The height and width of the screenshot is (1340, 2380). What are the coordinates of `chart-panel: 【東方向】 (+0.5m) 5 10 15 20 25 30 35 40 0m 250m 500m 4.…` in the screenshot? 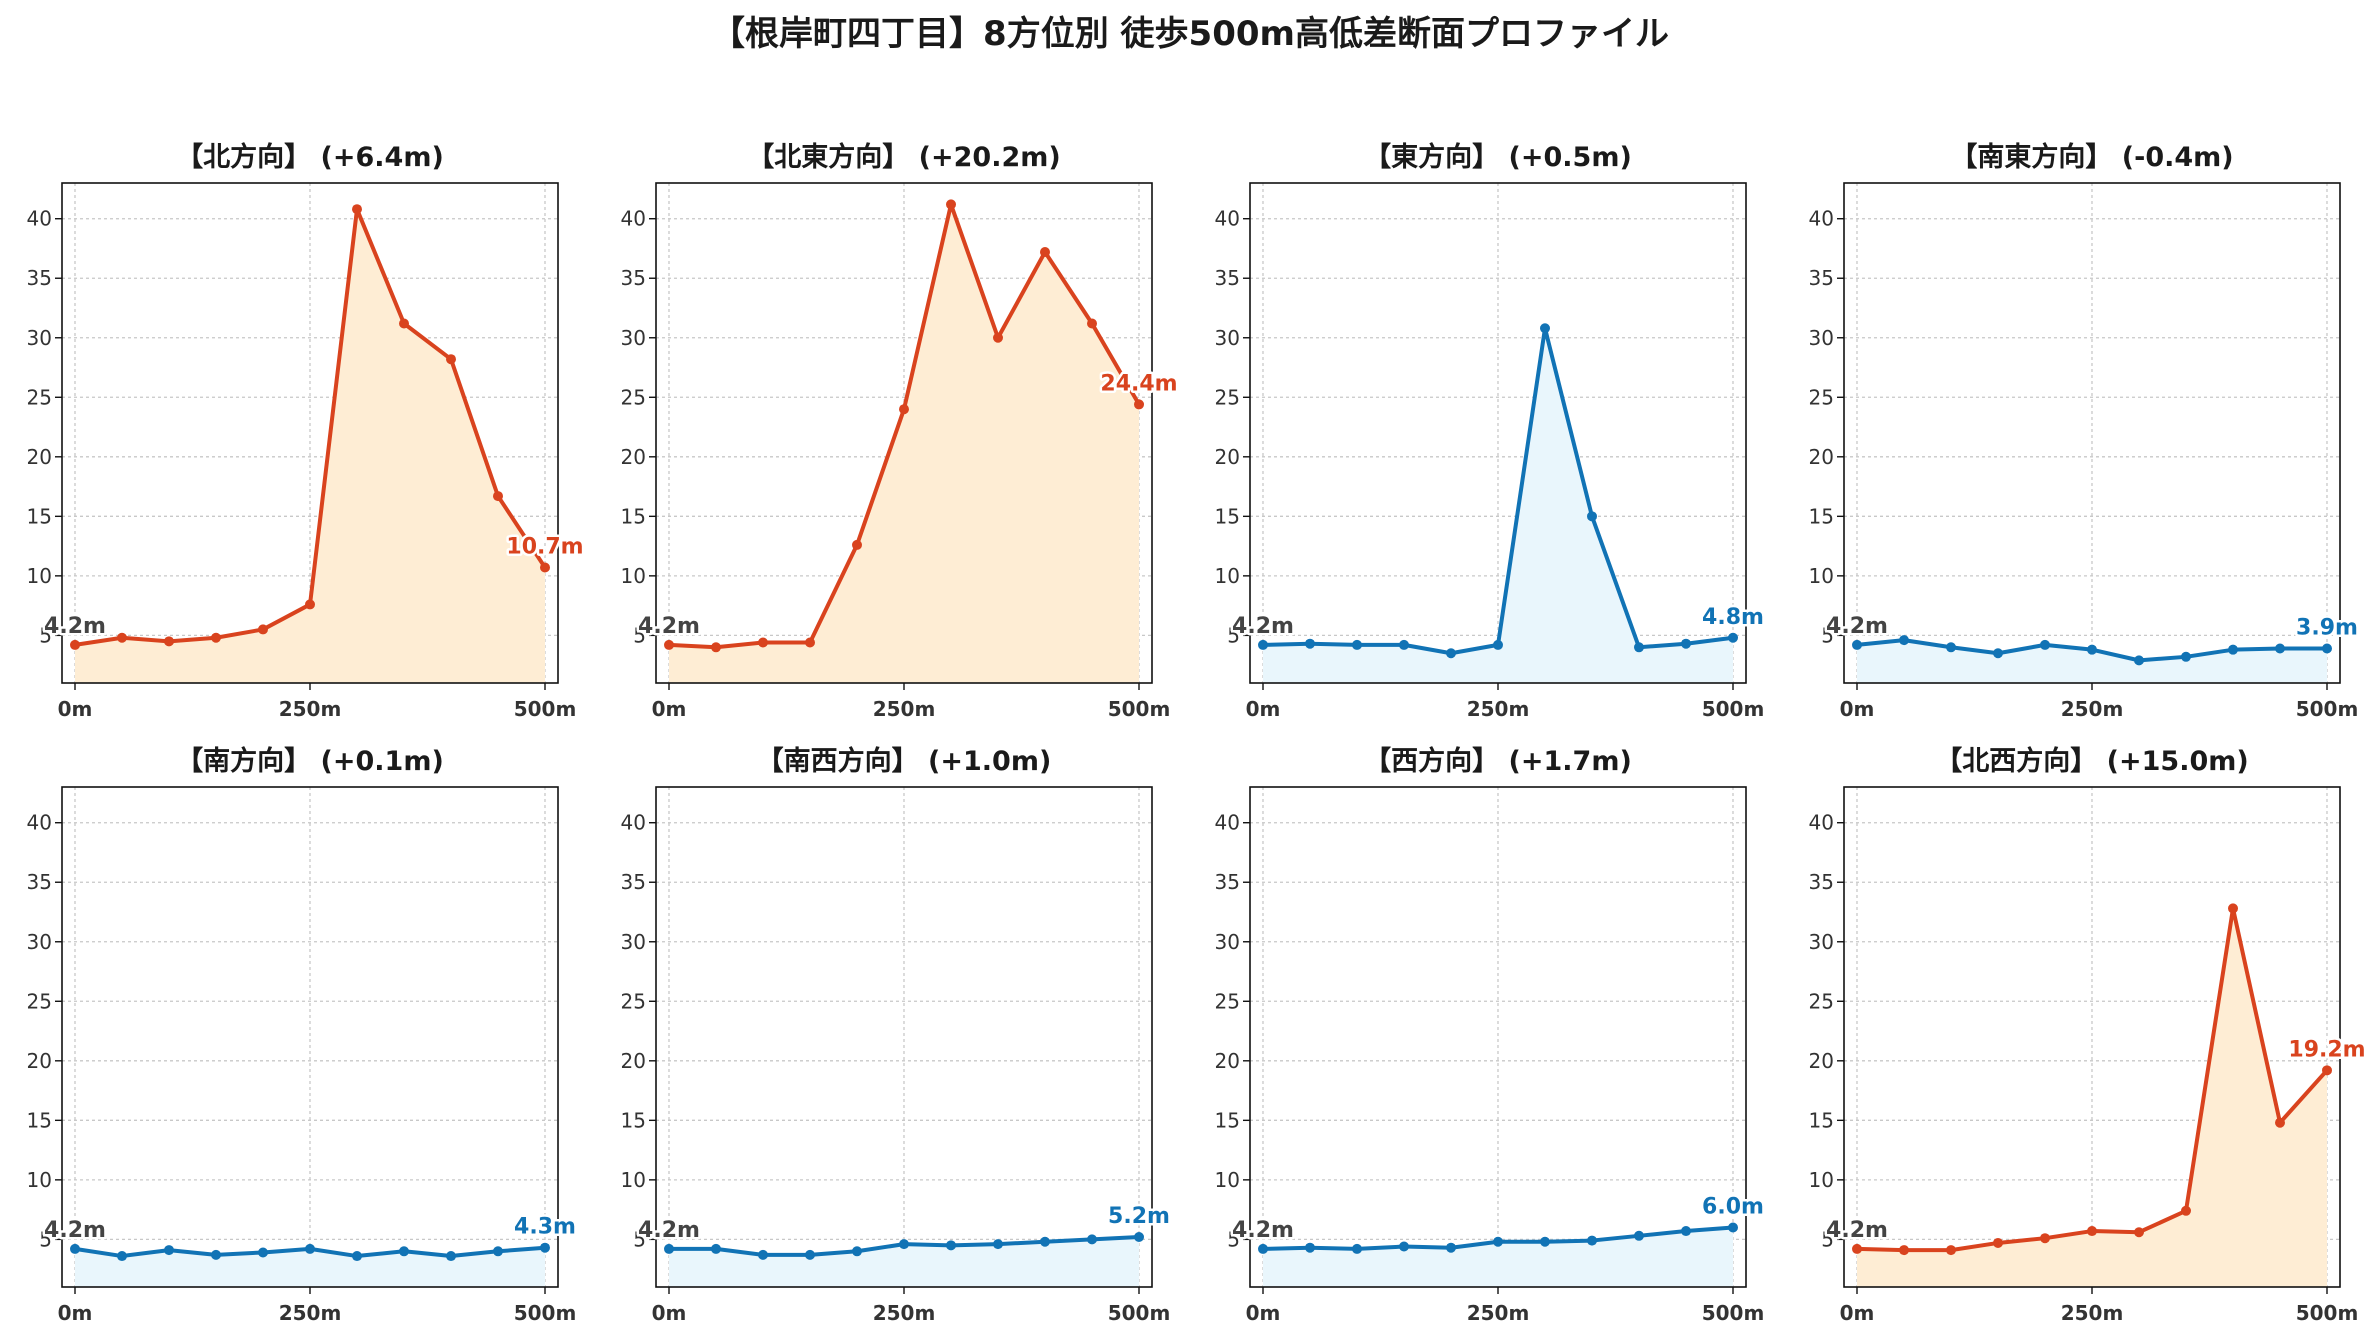 It's located at (1491, 431).